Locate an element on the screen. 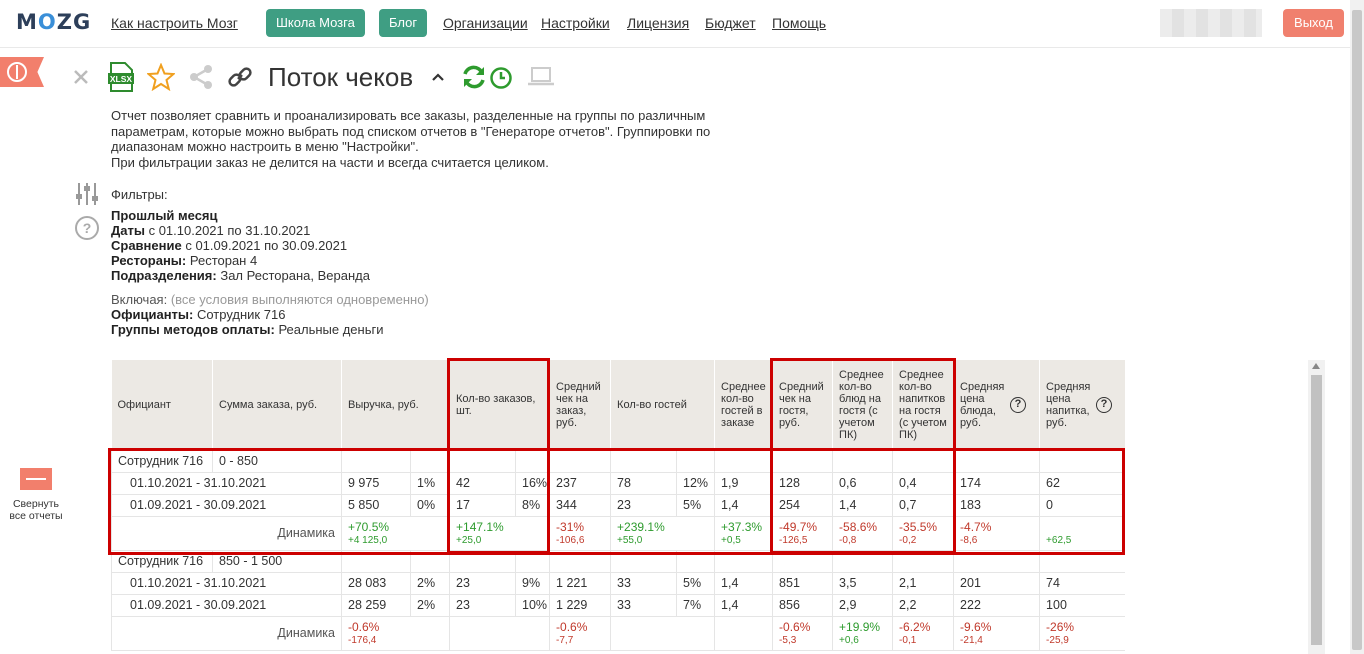 The image size is (1364, 654). avg-check-cell: 1 229 is located at coordinates (580, 605).